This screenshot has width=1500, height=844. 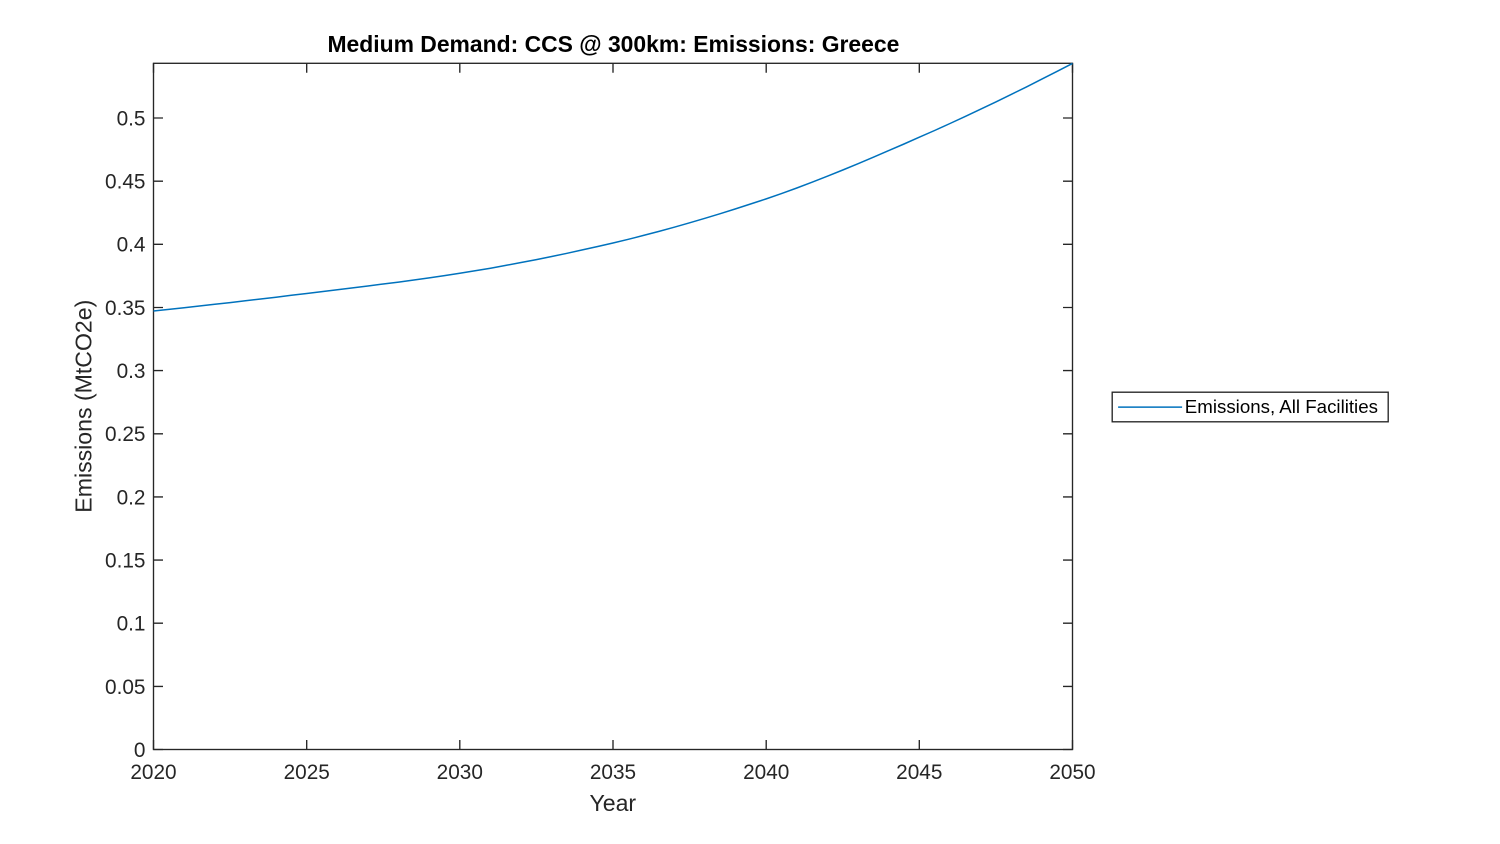 I want to click on svg-text: 0.05, so click(x=125, y=687).